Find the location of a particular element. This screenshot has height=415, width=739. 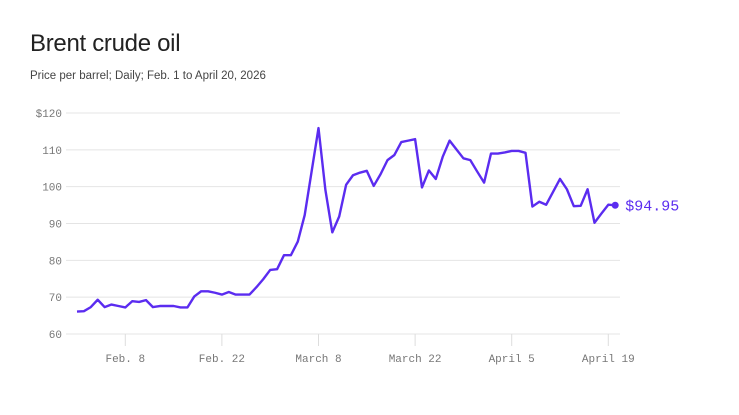

y-tick-label: 70 is located at coordinates (55, 299).